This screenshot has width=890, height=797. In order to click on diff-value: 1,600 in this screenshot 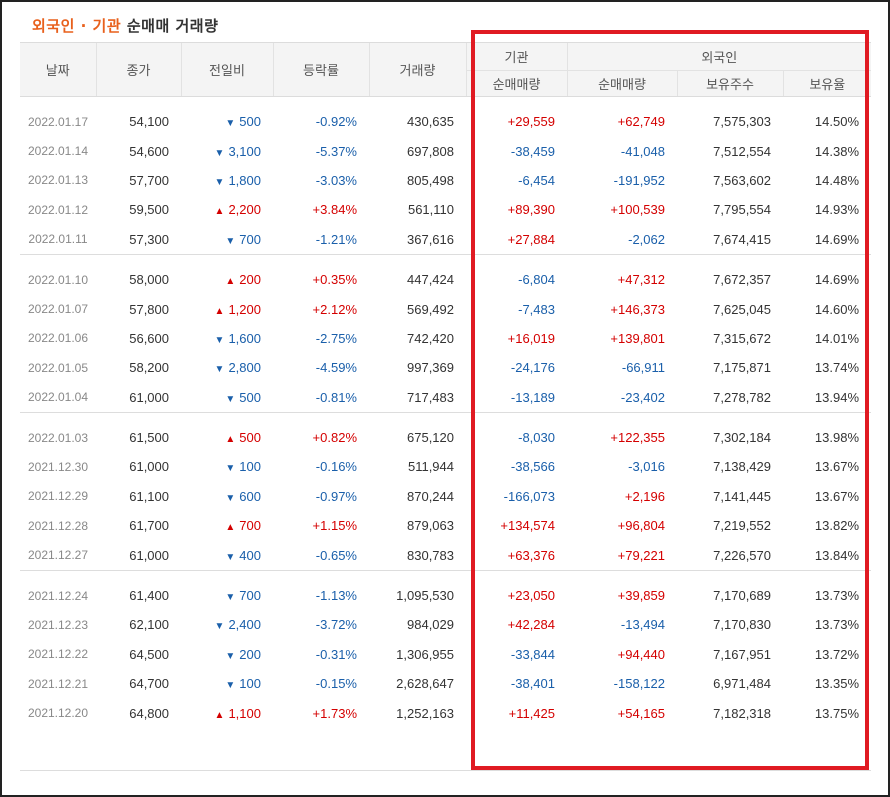, I will do `click(244, 338)`.